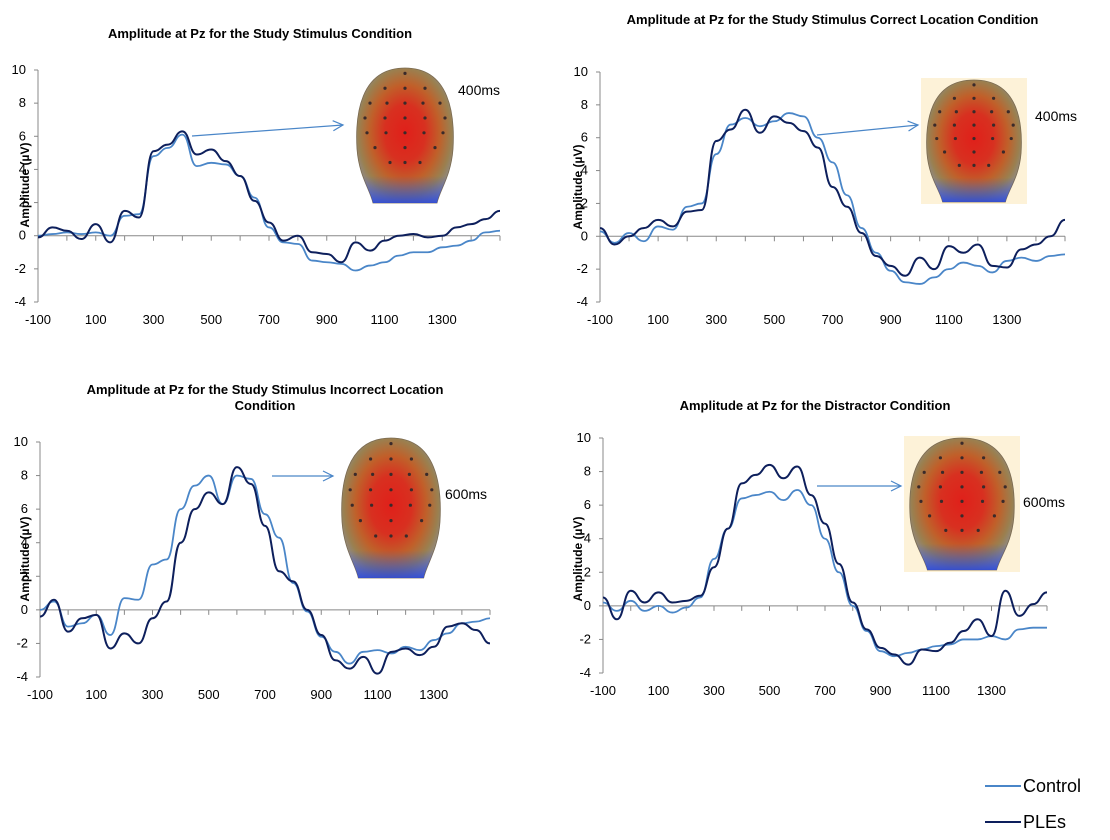 Image resolution: width=1110 pixels, height=840 pixels. I want to click on head-map-time-label: 400ms, so click(1056, 116).